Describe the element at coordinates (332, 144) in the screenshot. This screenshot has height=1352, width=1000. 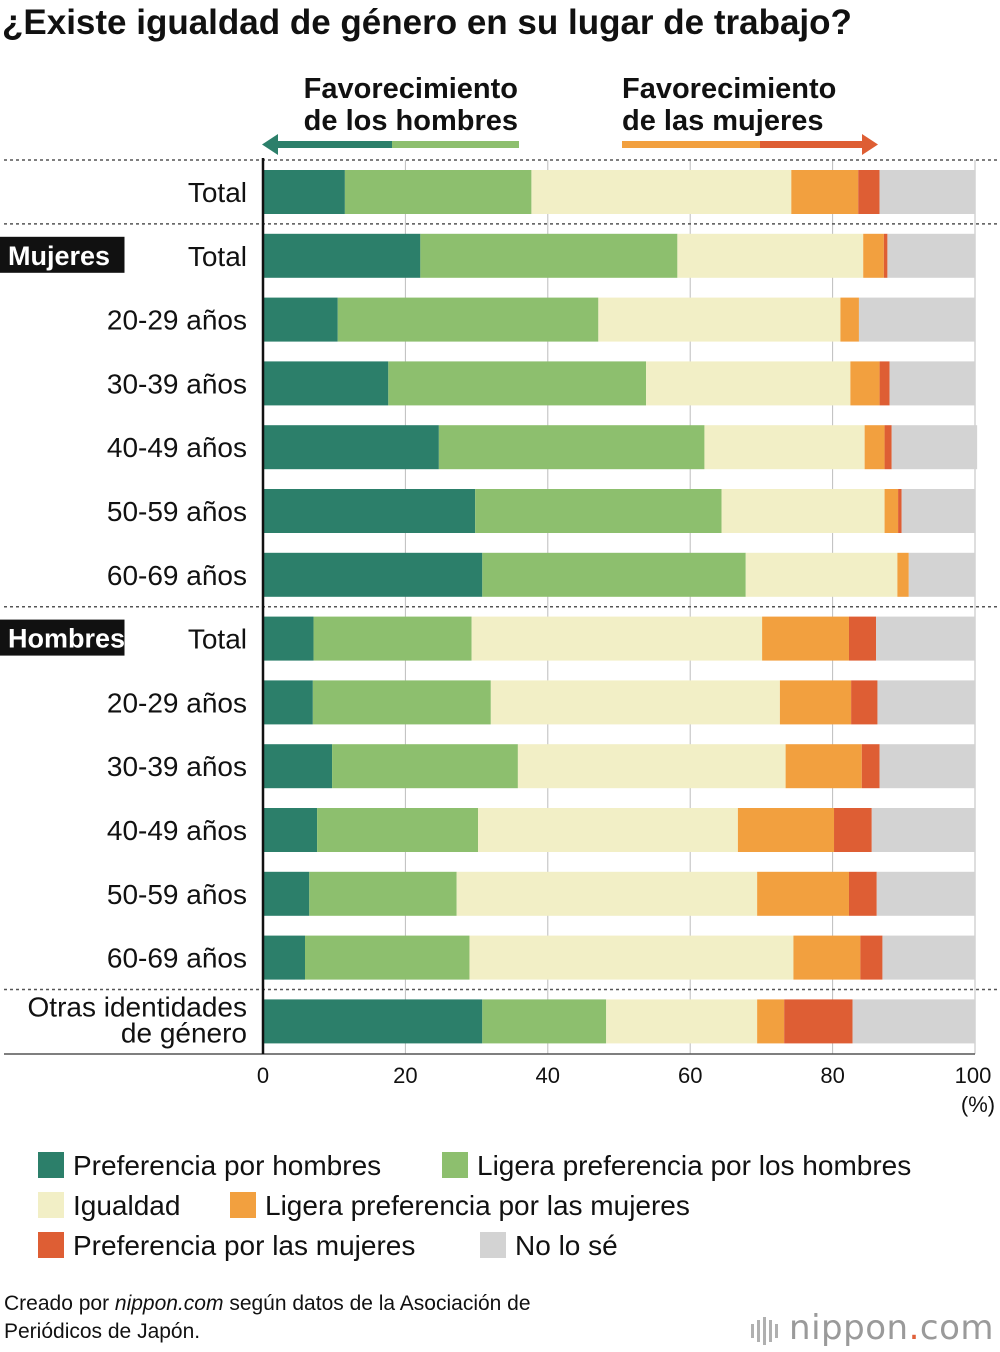
I see `favor-men-arrow-line-dark` at that location.